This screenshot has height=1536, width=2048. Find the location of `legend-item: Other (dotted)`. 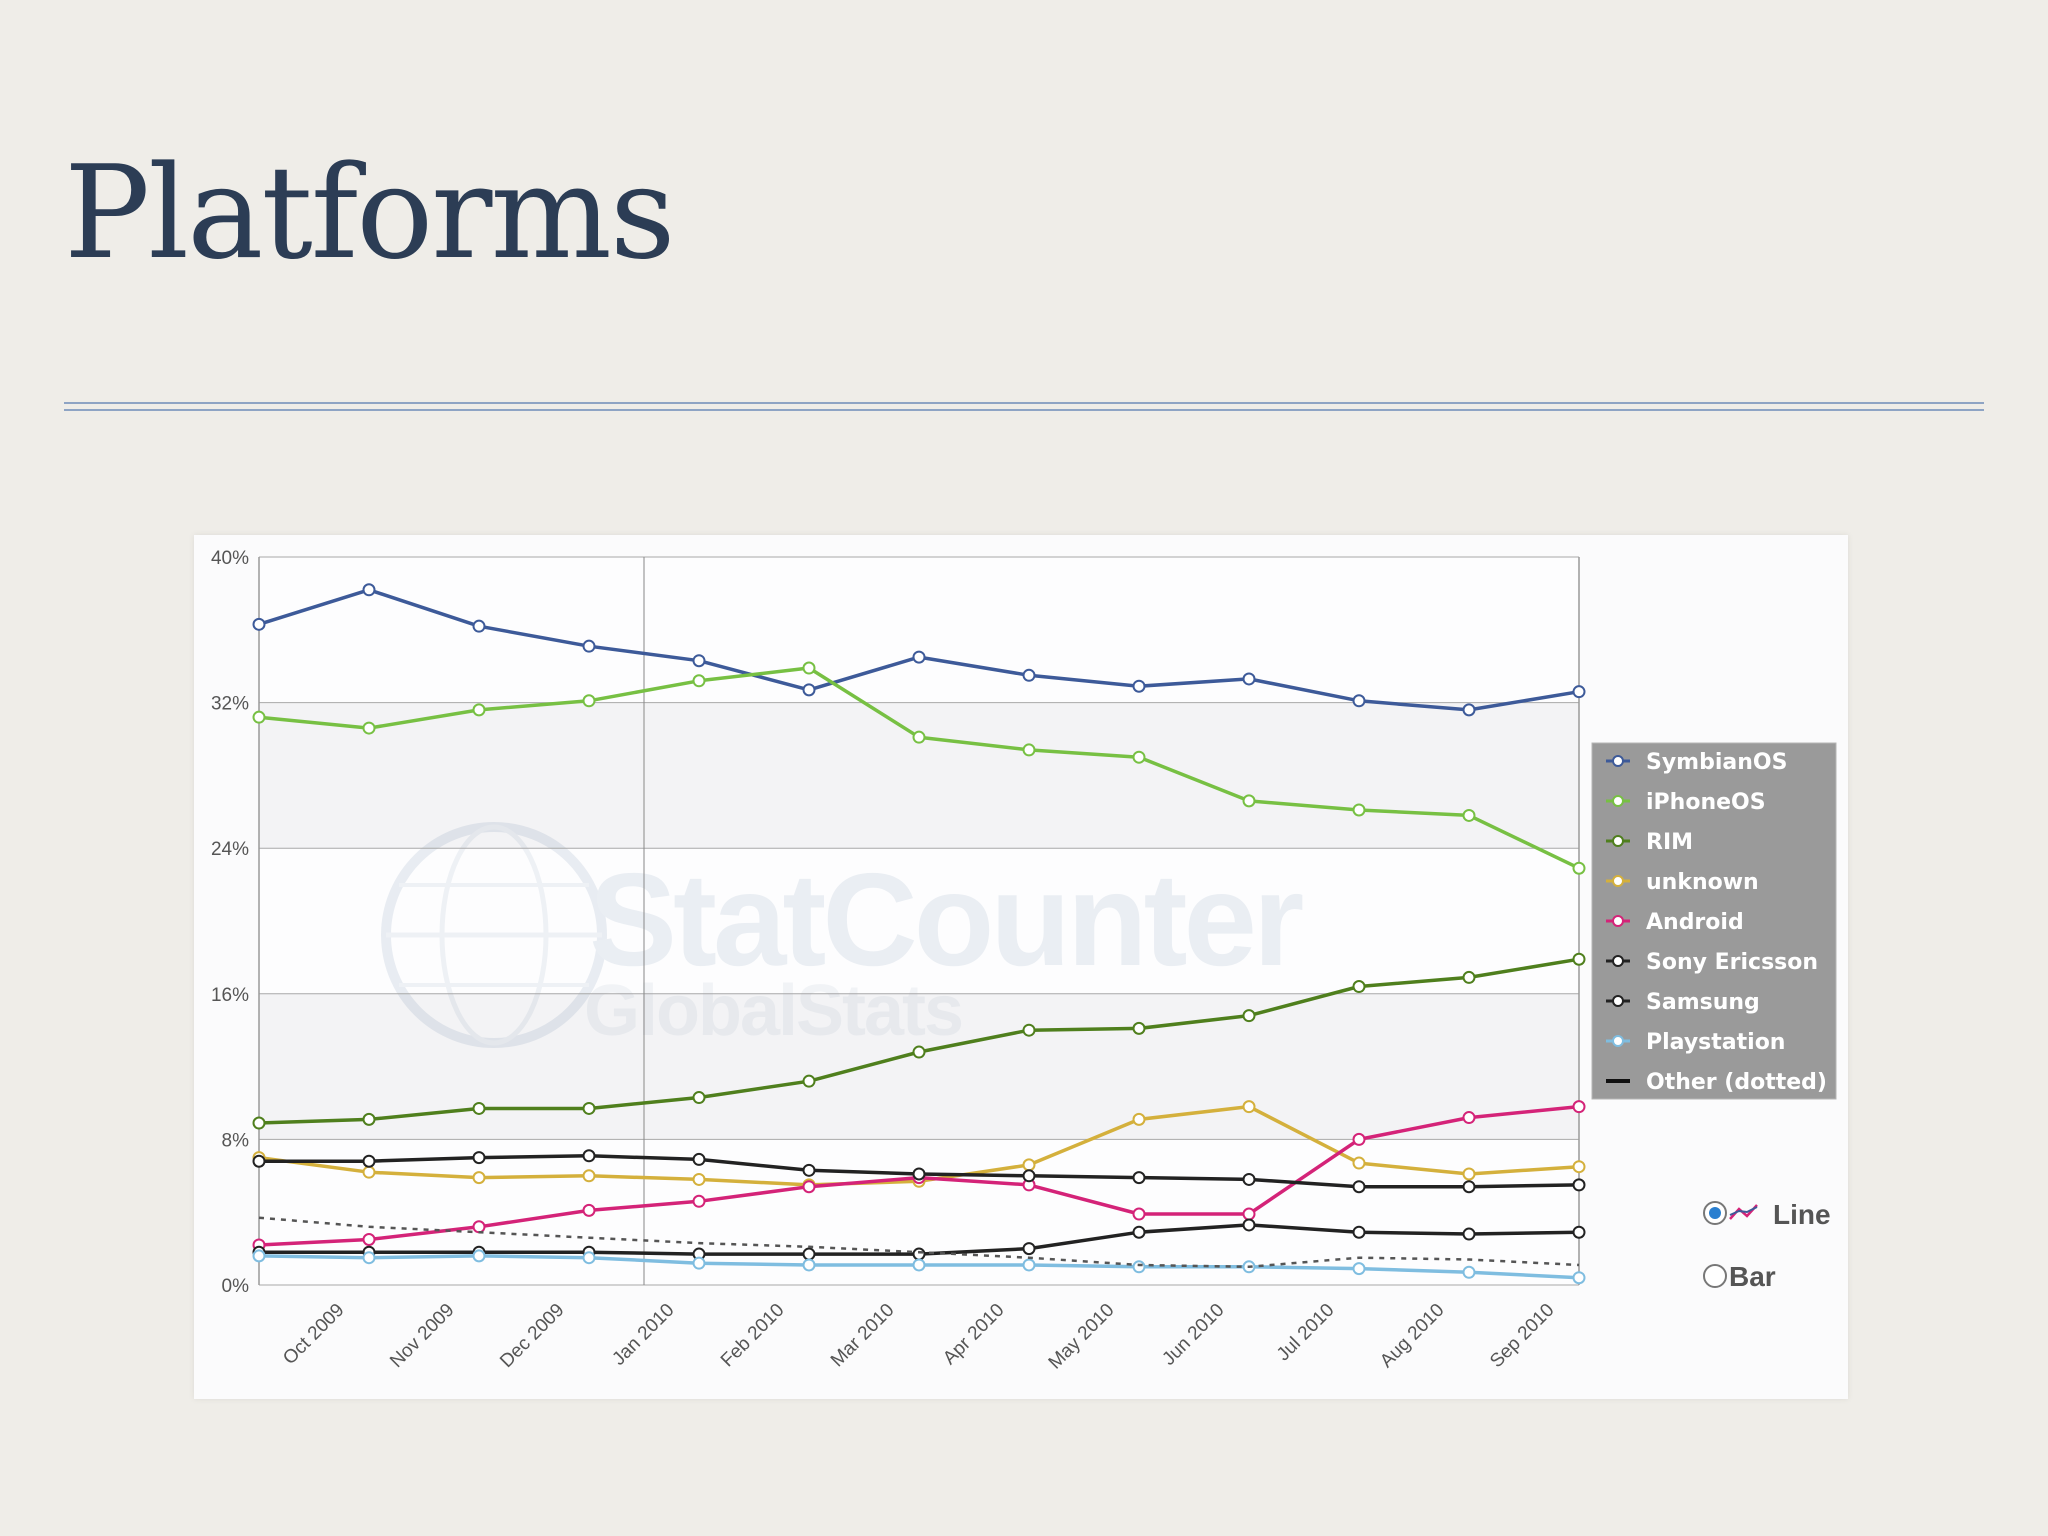

legend-item: Other (dotted) is located at coordinates (1716, 1082).